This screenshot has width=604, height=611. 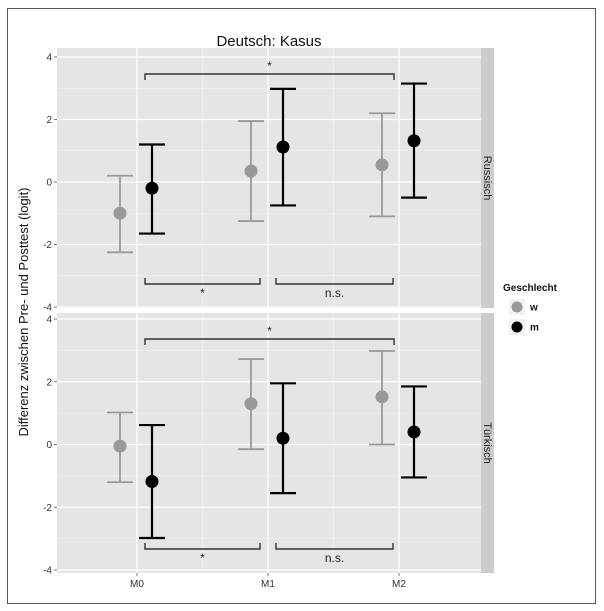 I want to click on legend-label-m: m, so click(x=534, y=328).